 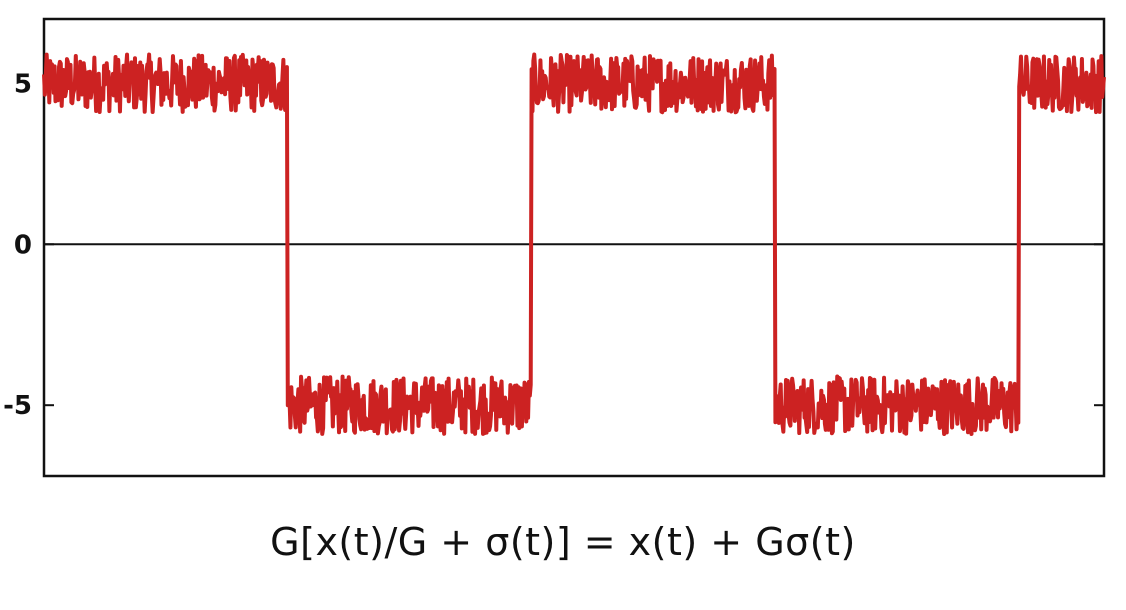 I want to click on y-tick-labels: 5 0 -5, so click(x=17, y=245).